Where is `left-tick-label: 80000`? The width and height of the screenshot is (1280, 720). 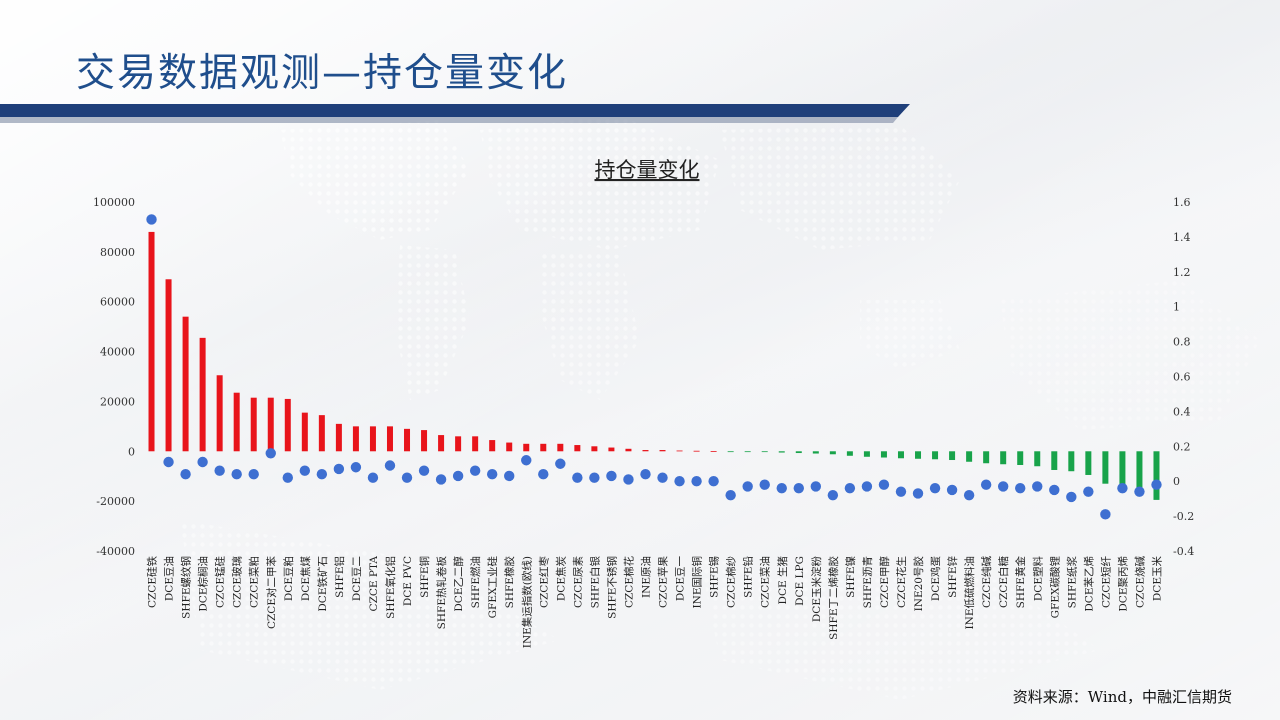
left-tick-label: 80000 is located at coordinates (117, 252).